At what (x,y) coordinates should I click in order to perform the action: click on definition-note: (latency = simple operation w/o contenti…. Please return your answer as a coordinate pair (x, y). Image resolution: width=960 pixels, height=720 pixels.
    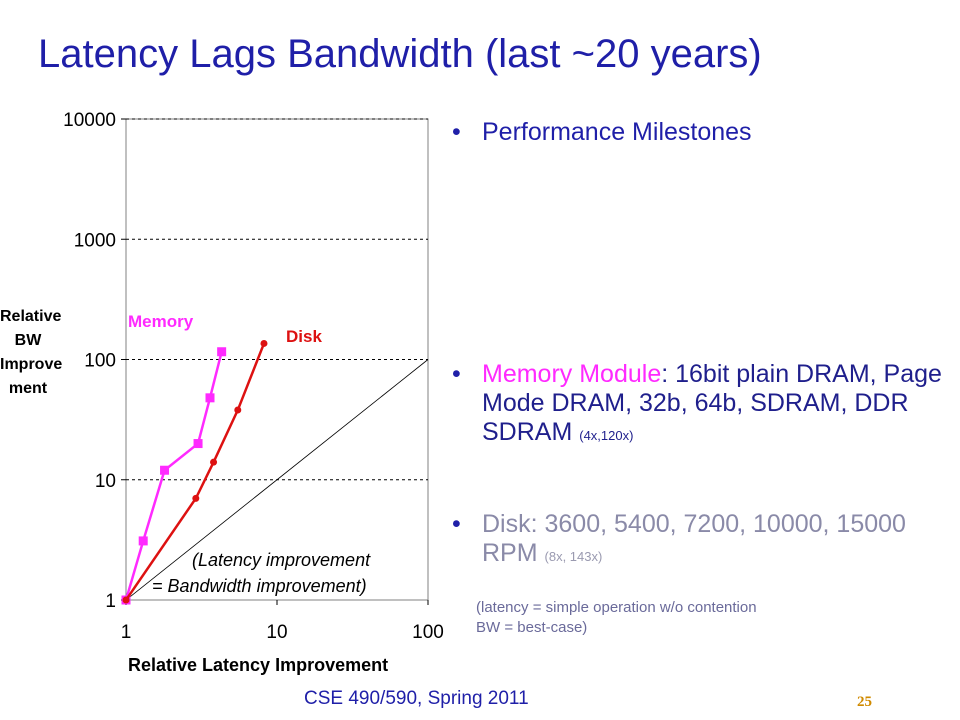
    Looking at the image, I should click on (616, 618).